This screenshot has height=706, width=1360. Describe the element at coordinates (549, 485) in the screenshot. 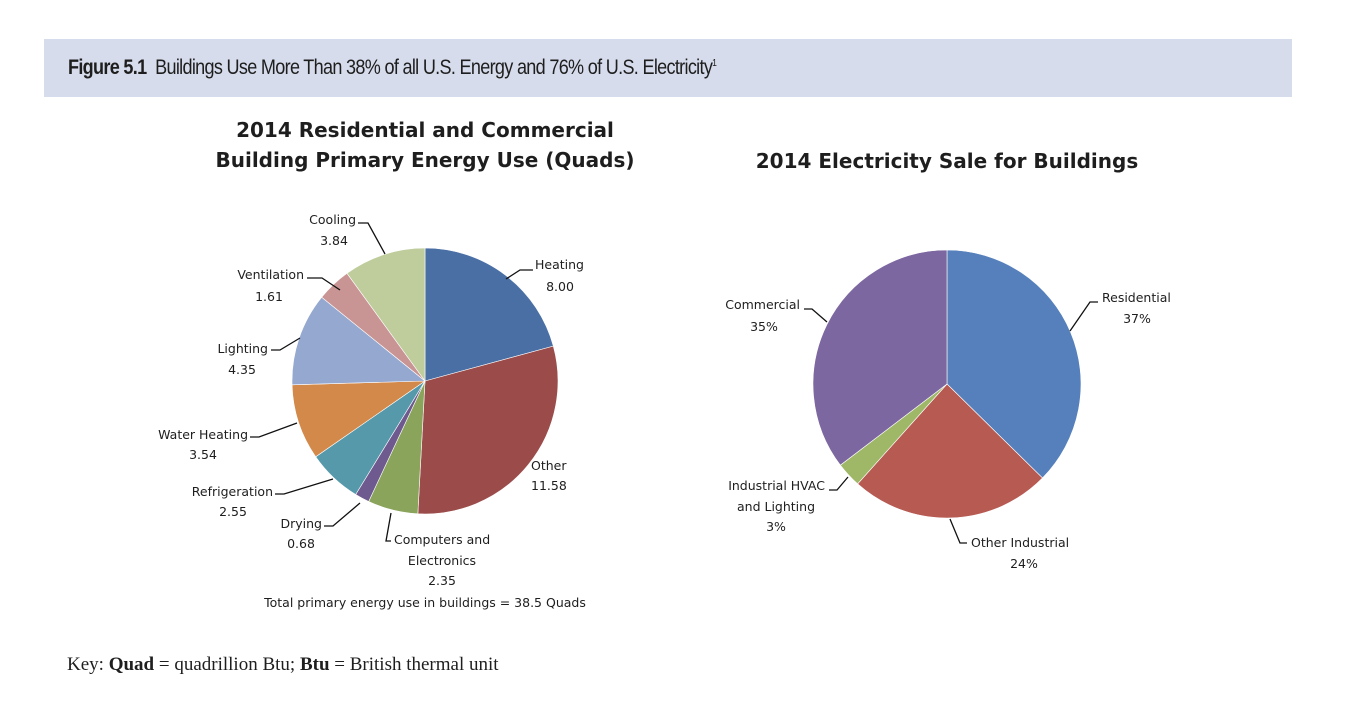

I see `value-other: 11.58` at that location.